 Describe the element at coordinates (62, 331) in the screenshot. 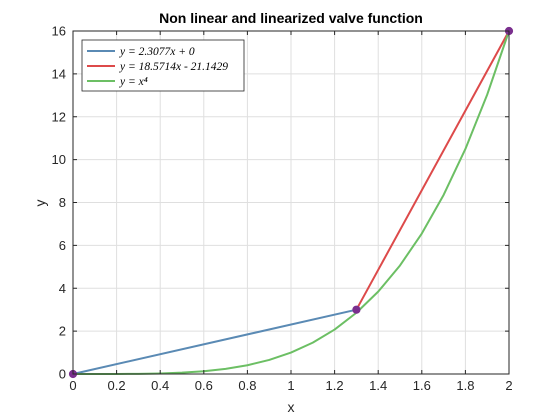

I see `y-tick-label: 2` at that location.